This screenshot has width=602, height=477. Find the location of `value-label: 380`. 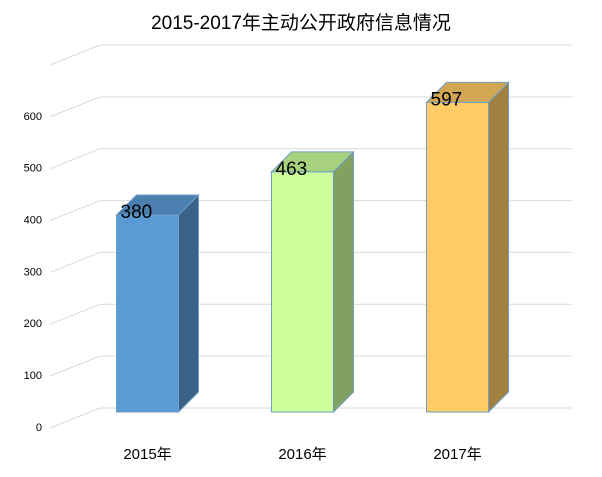

value-label: 380 is located at coordinates (137, 212).